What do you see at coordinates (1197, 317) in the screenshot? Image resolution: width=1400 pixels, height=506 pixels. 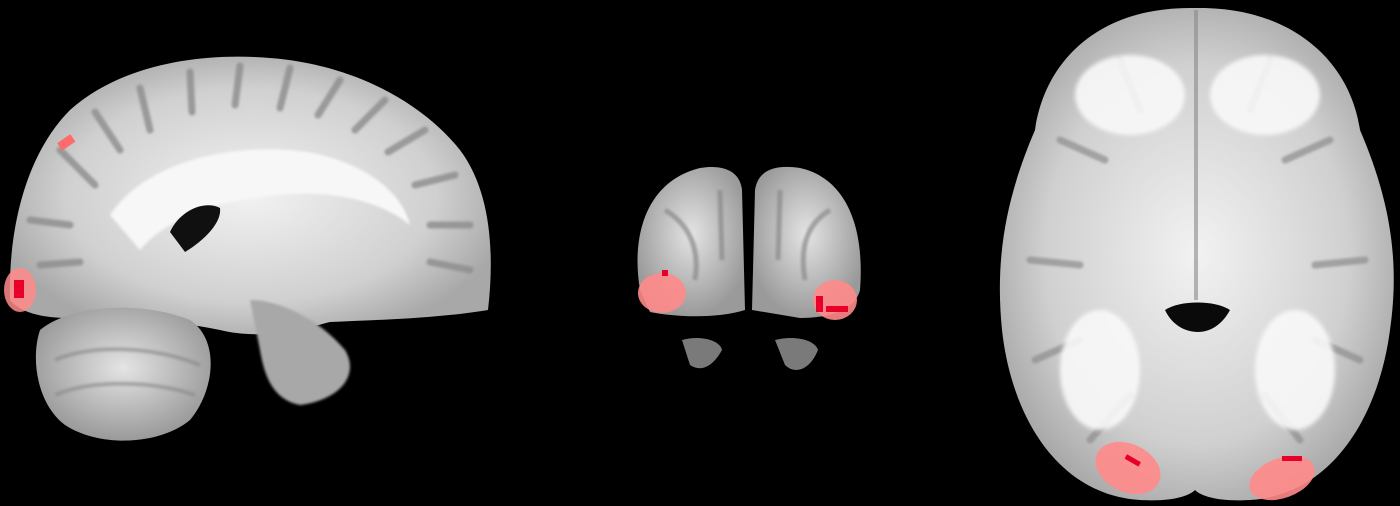 I see `axial-midbrain-gap` at bounding box center [1197, 317].